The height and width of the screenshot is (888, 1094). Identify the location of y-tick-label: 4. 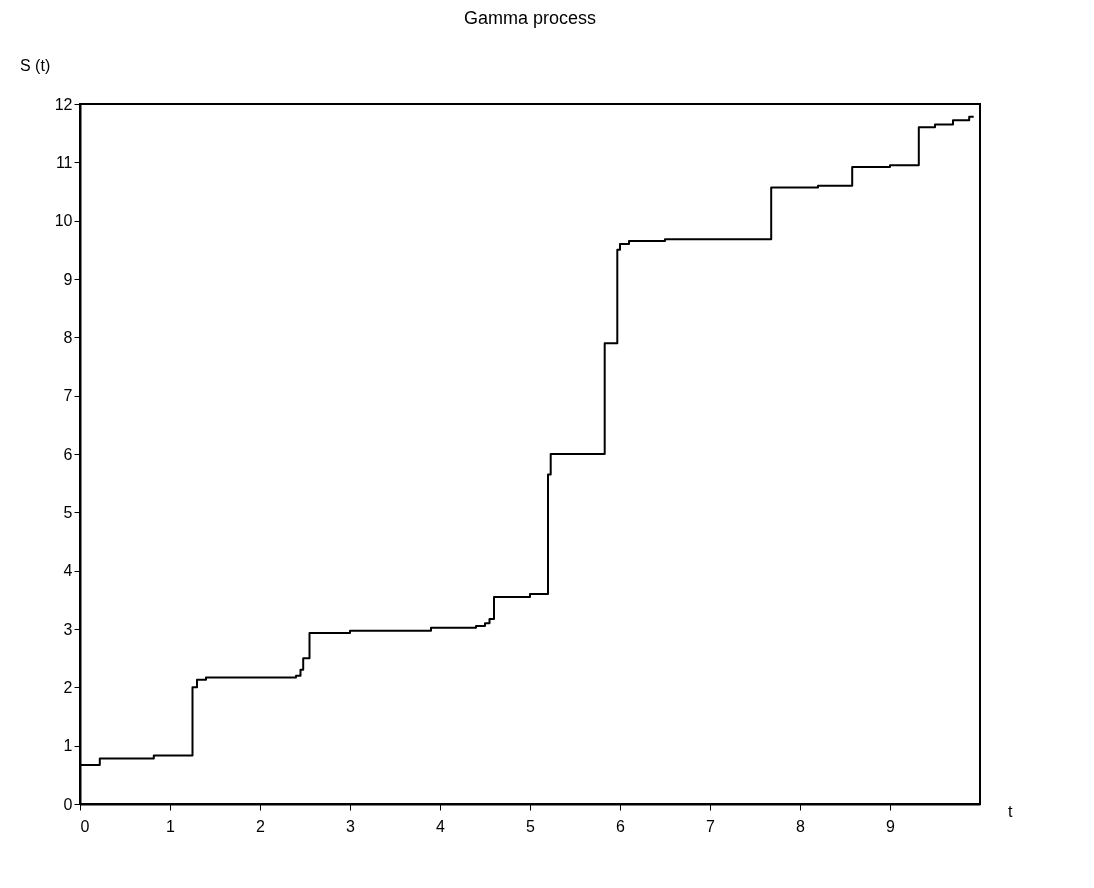
(68, 571).